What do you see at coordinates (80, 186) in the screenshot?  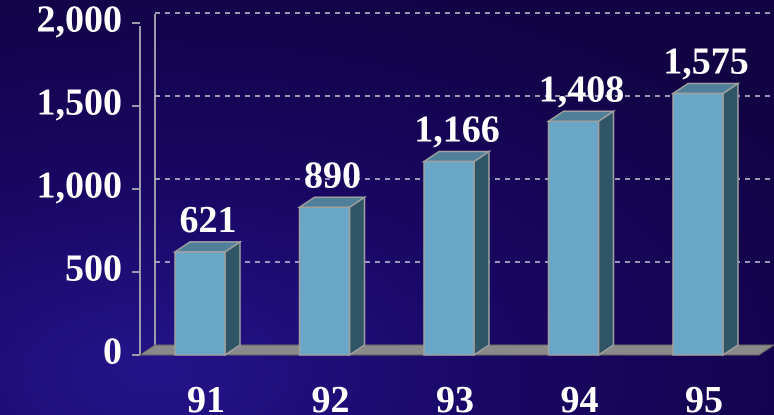 I see `y-tick-label: 1,000` at bounding box center [80, 186].